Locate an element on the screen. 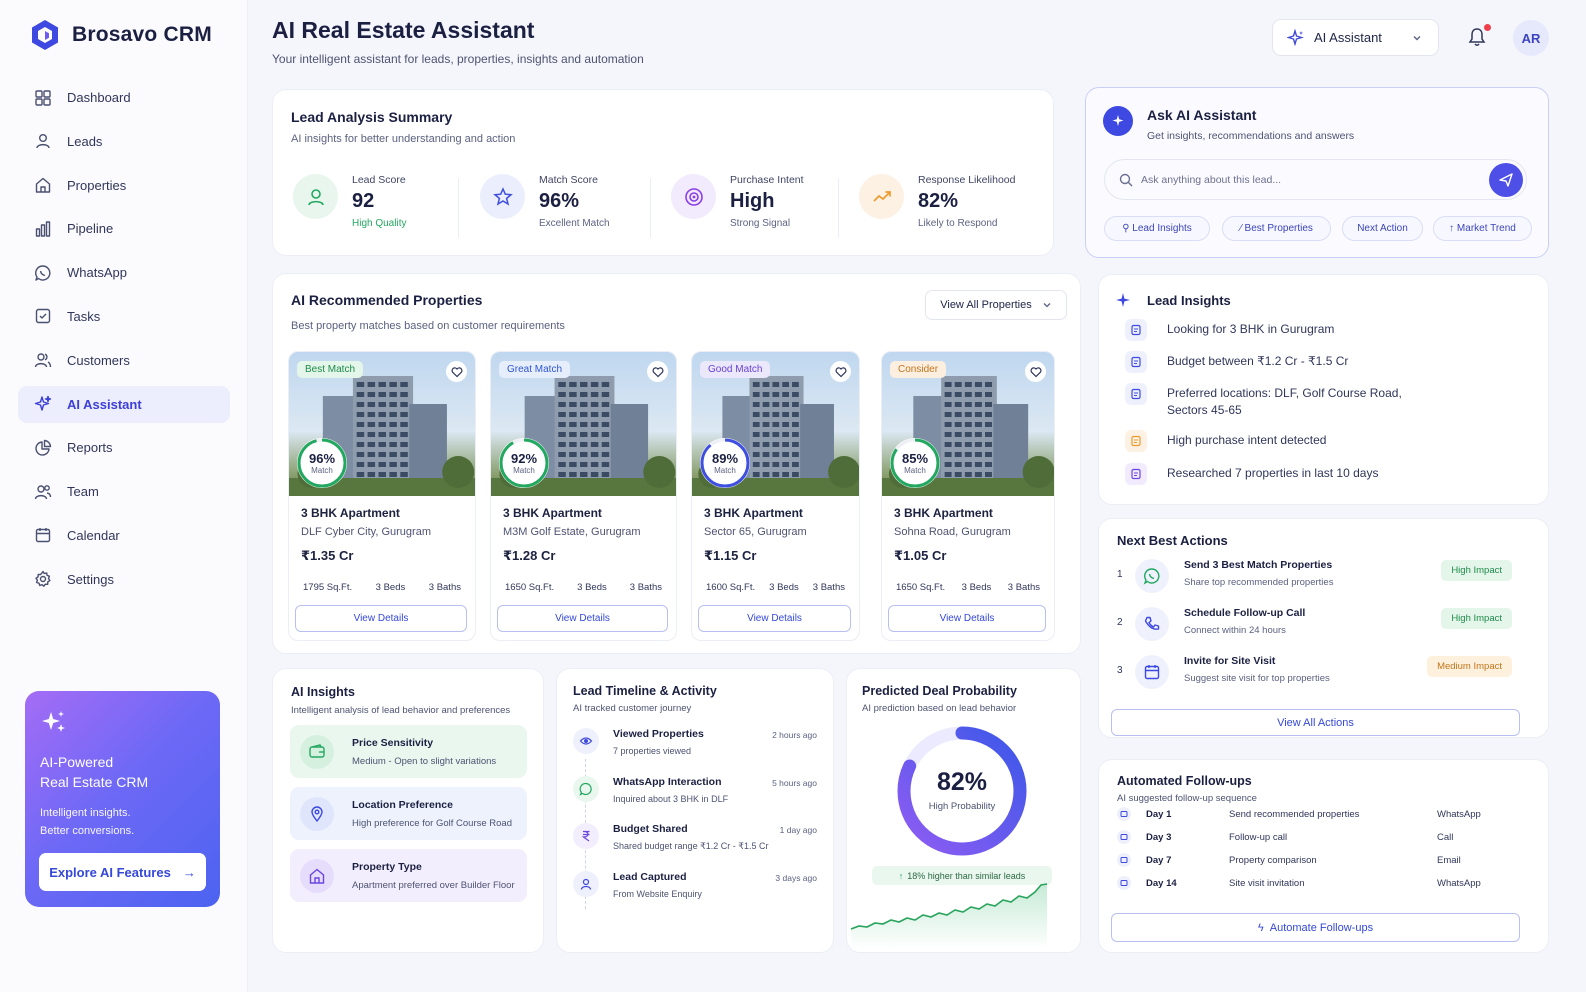 This screenshot has width=1586, height=992. sidebar-item-pipeline: Pipeline is located at coordinates (124, 228).